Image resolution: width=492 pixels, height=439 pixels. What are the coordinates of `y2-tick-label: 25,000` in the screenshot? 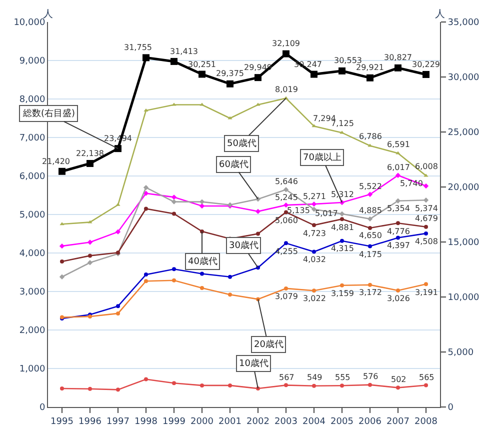 It's located at (464, 133).